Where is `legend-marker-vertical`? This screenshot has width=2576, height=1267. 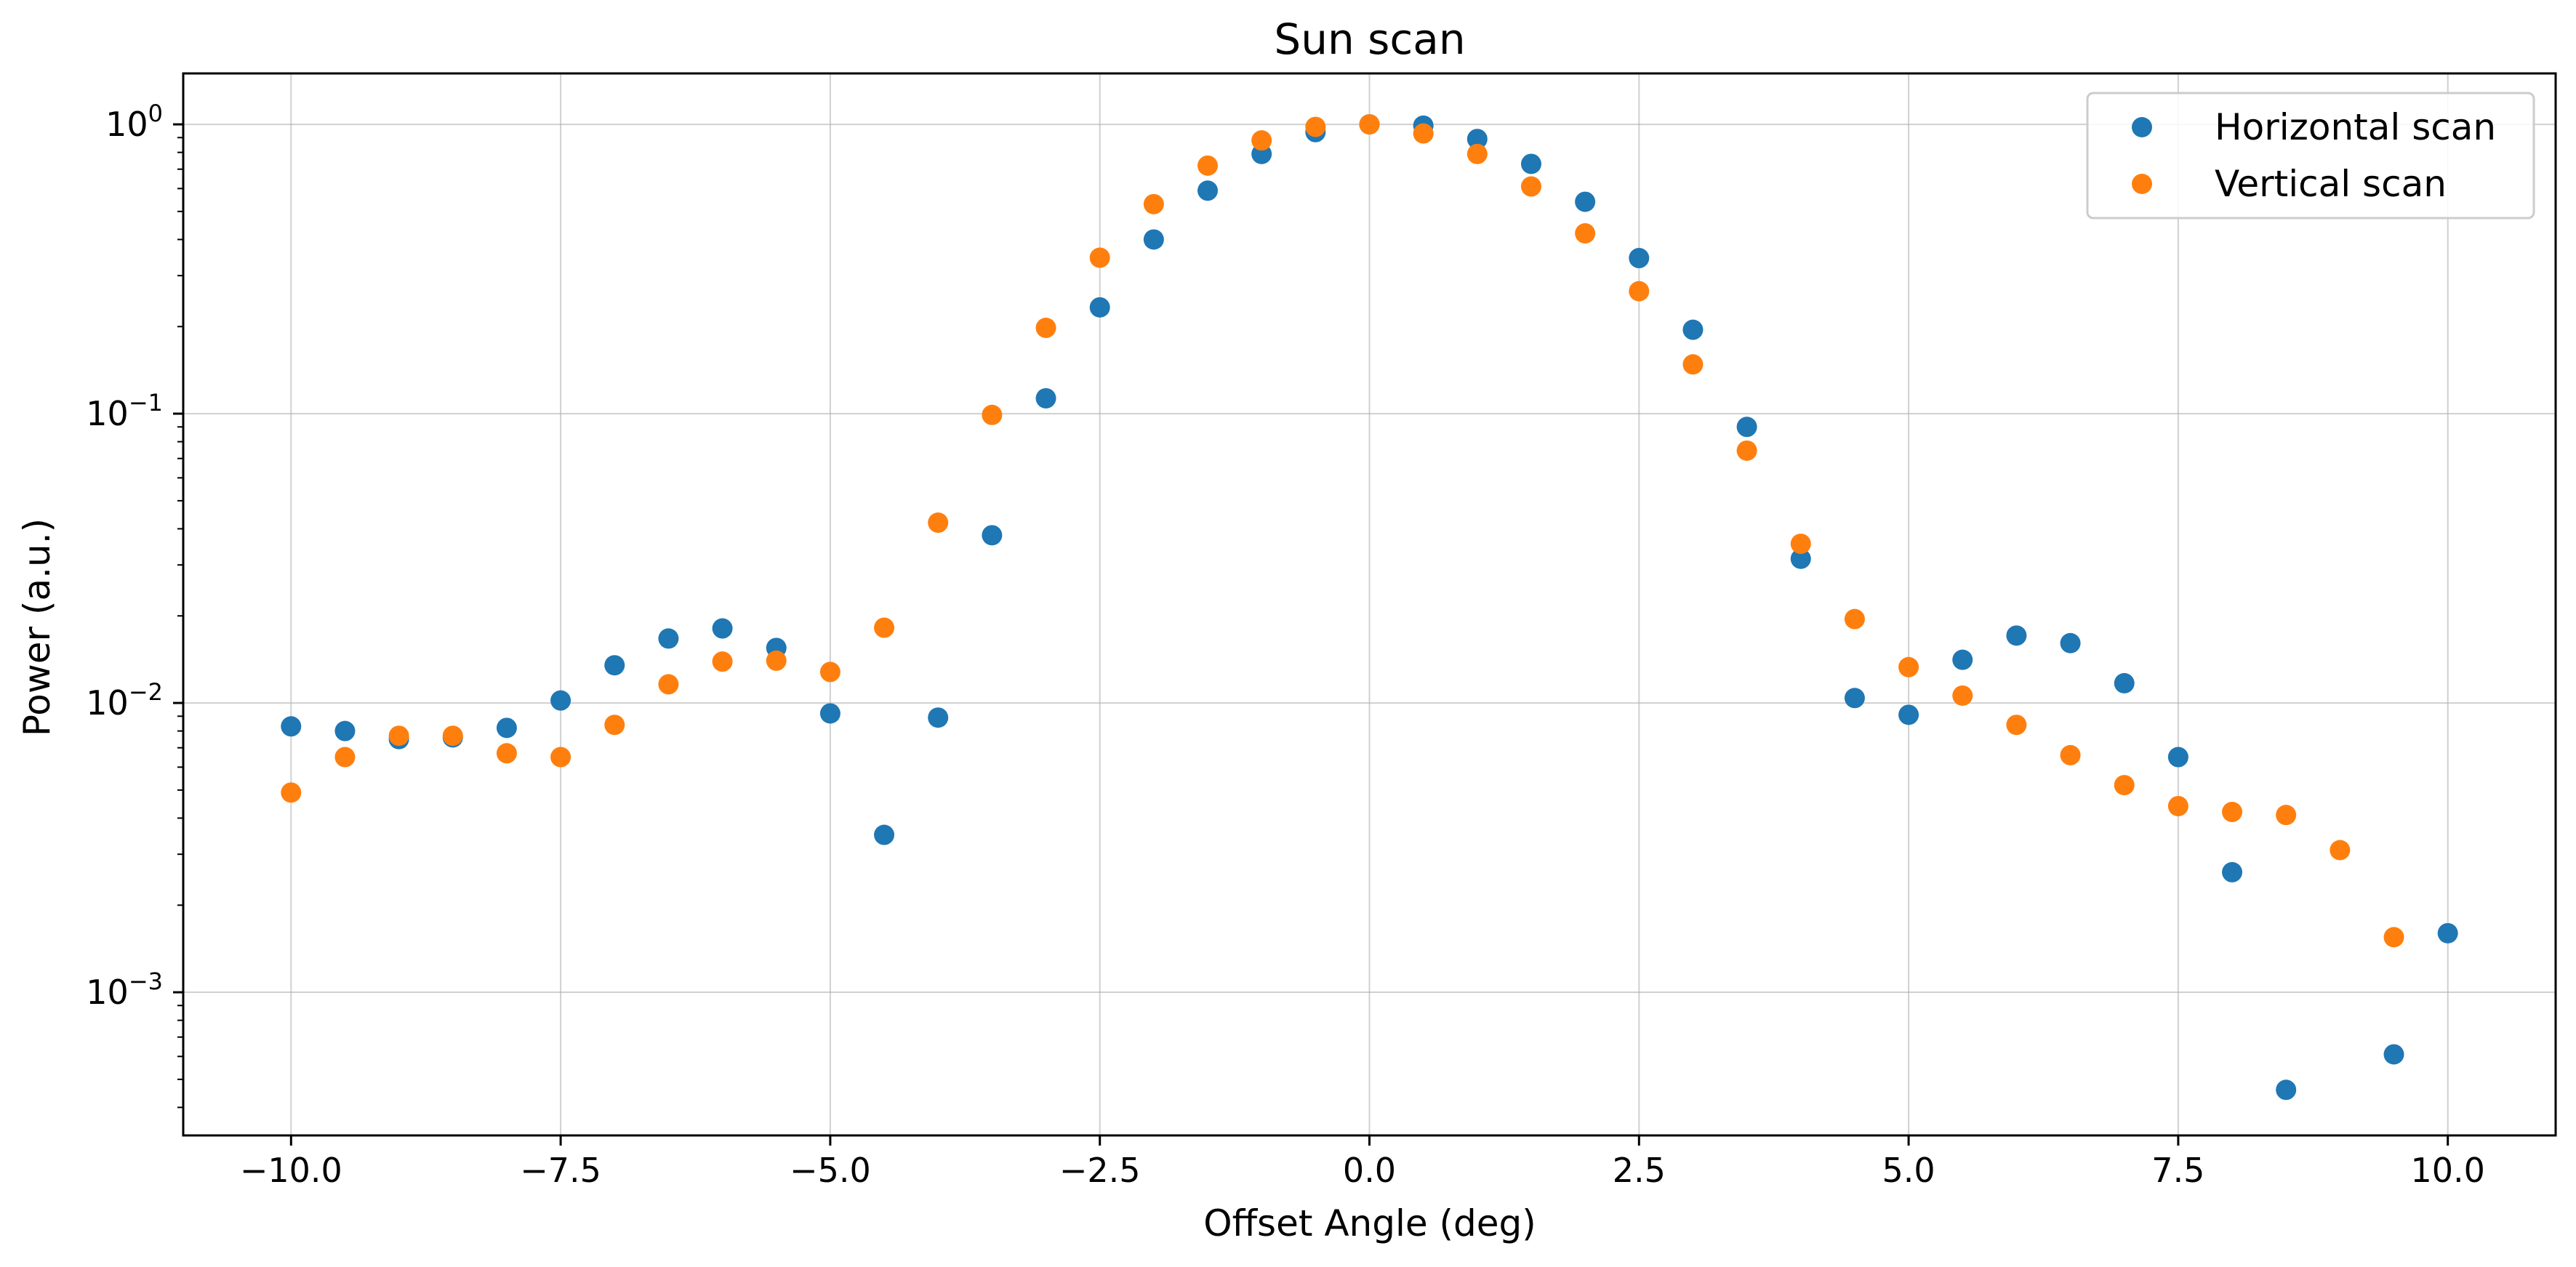
legend-marker-vertical is located at coordinates (2142, 184).